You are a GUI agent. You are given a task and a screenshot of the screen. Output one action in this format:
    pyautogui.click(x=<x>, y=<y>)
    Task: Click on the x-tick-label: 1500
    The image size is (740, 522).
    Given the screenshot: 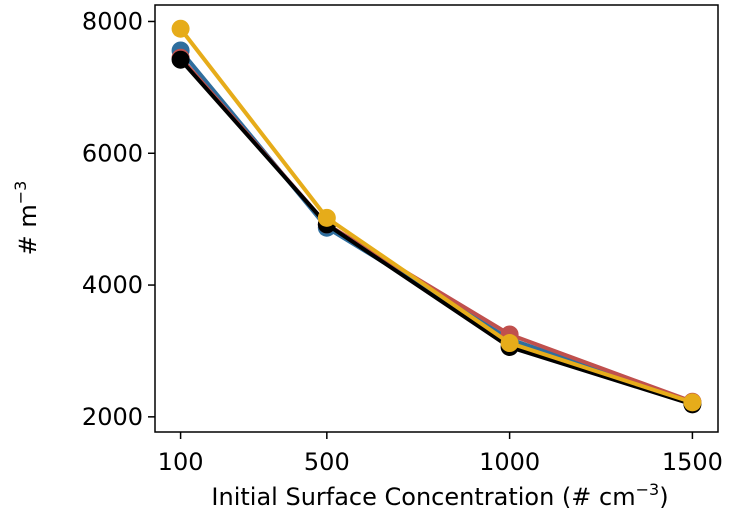 What is the action you would take?
    pyautogui.click(x=692, y=462)
    